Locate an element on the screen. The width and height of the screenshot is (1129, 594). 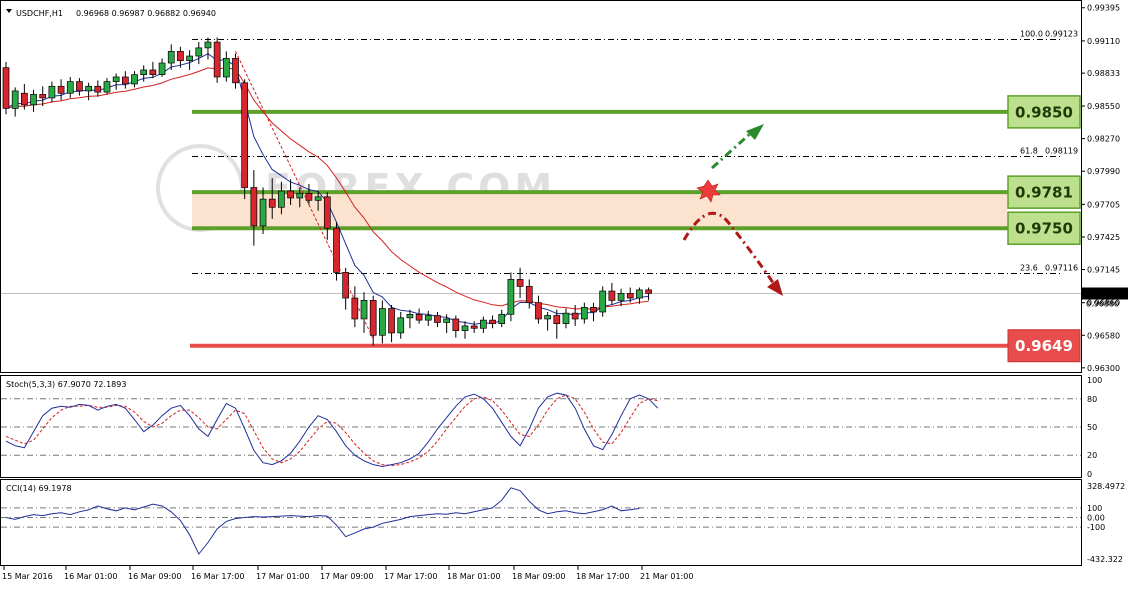
cci-tick-label: 100 is located at coordinates (1094, 508).